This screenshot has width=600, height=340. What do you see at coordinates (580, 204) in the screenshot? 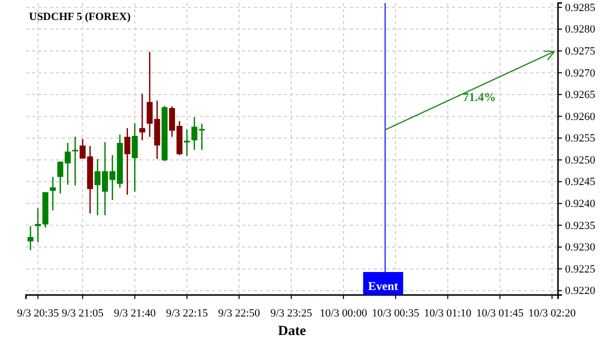
I see `y-tick-label: 0.9240` at bounding box center [580, 204].